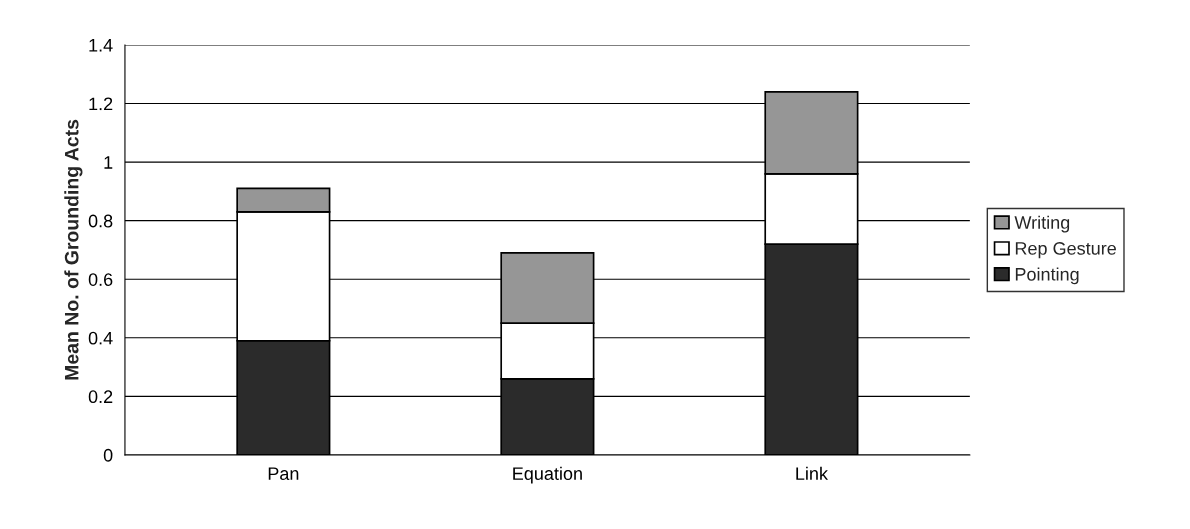  What do you see at coordinates (100, 279) in the screenshot?
I see `y-tick-label: 0.6` at bounding box center [100, 279].